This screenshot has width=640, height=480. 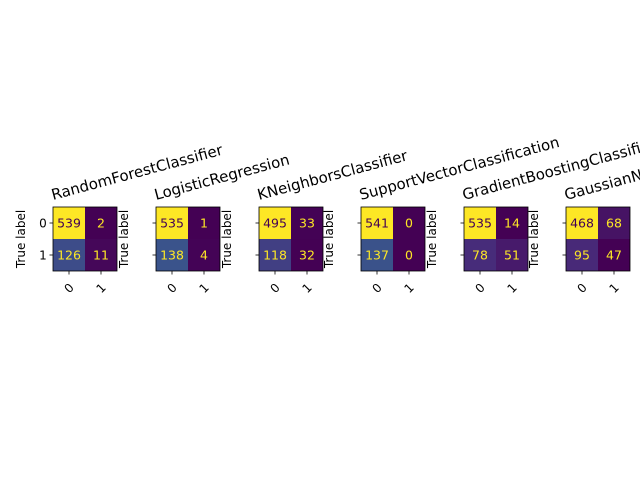 I want to click on cell-value-r1-c0: 78, so click(x=480, y=255).